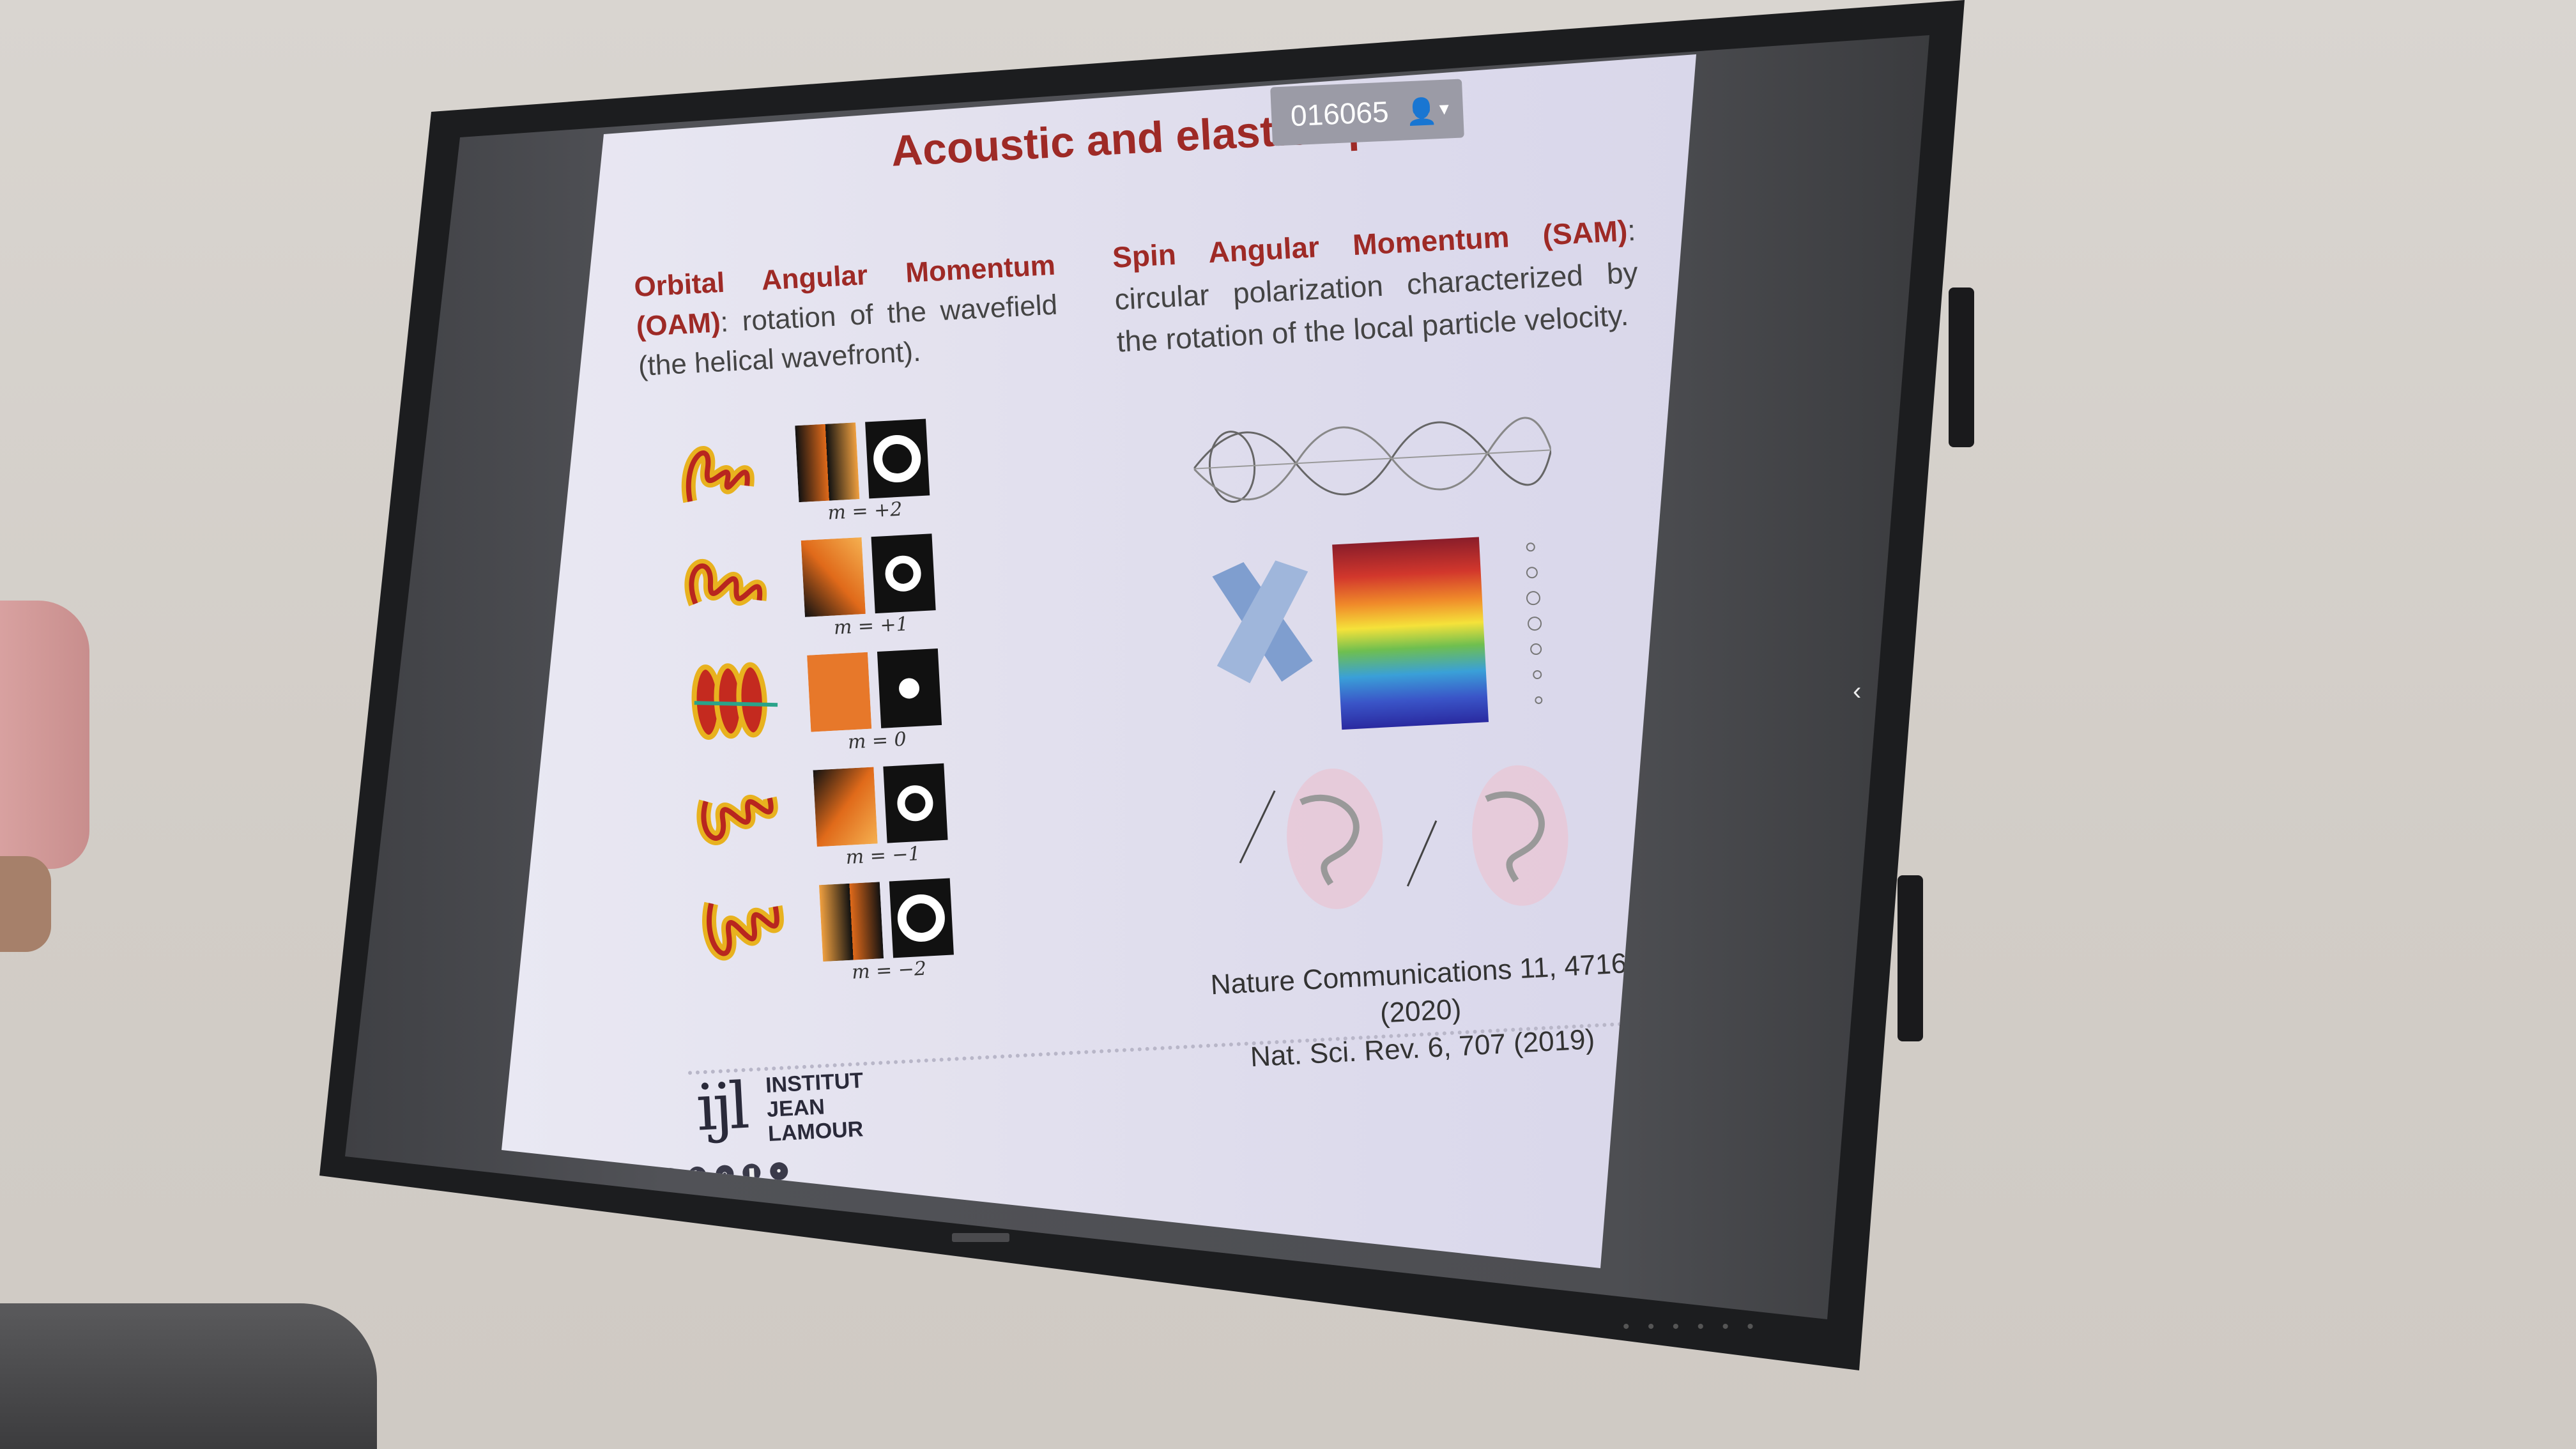 The height and width of the screenshot is (1449, 2576). What do you see at coordinates (734, 701) in the screenshot?
I see `plane-wavefront-image` at bounding box center [734, 701].